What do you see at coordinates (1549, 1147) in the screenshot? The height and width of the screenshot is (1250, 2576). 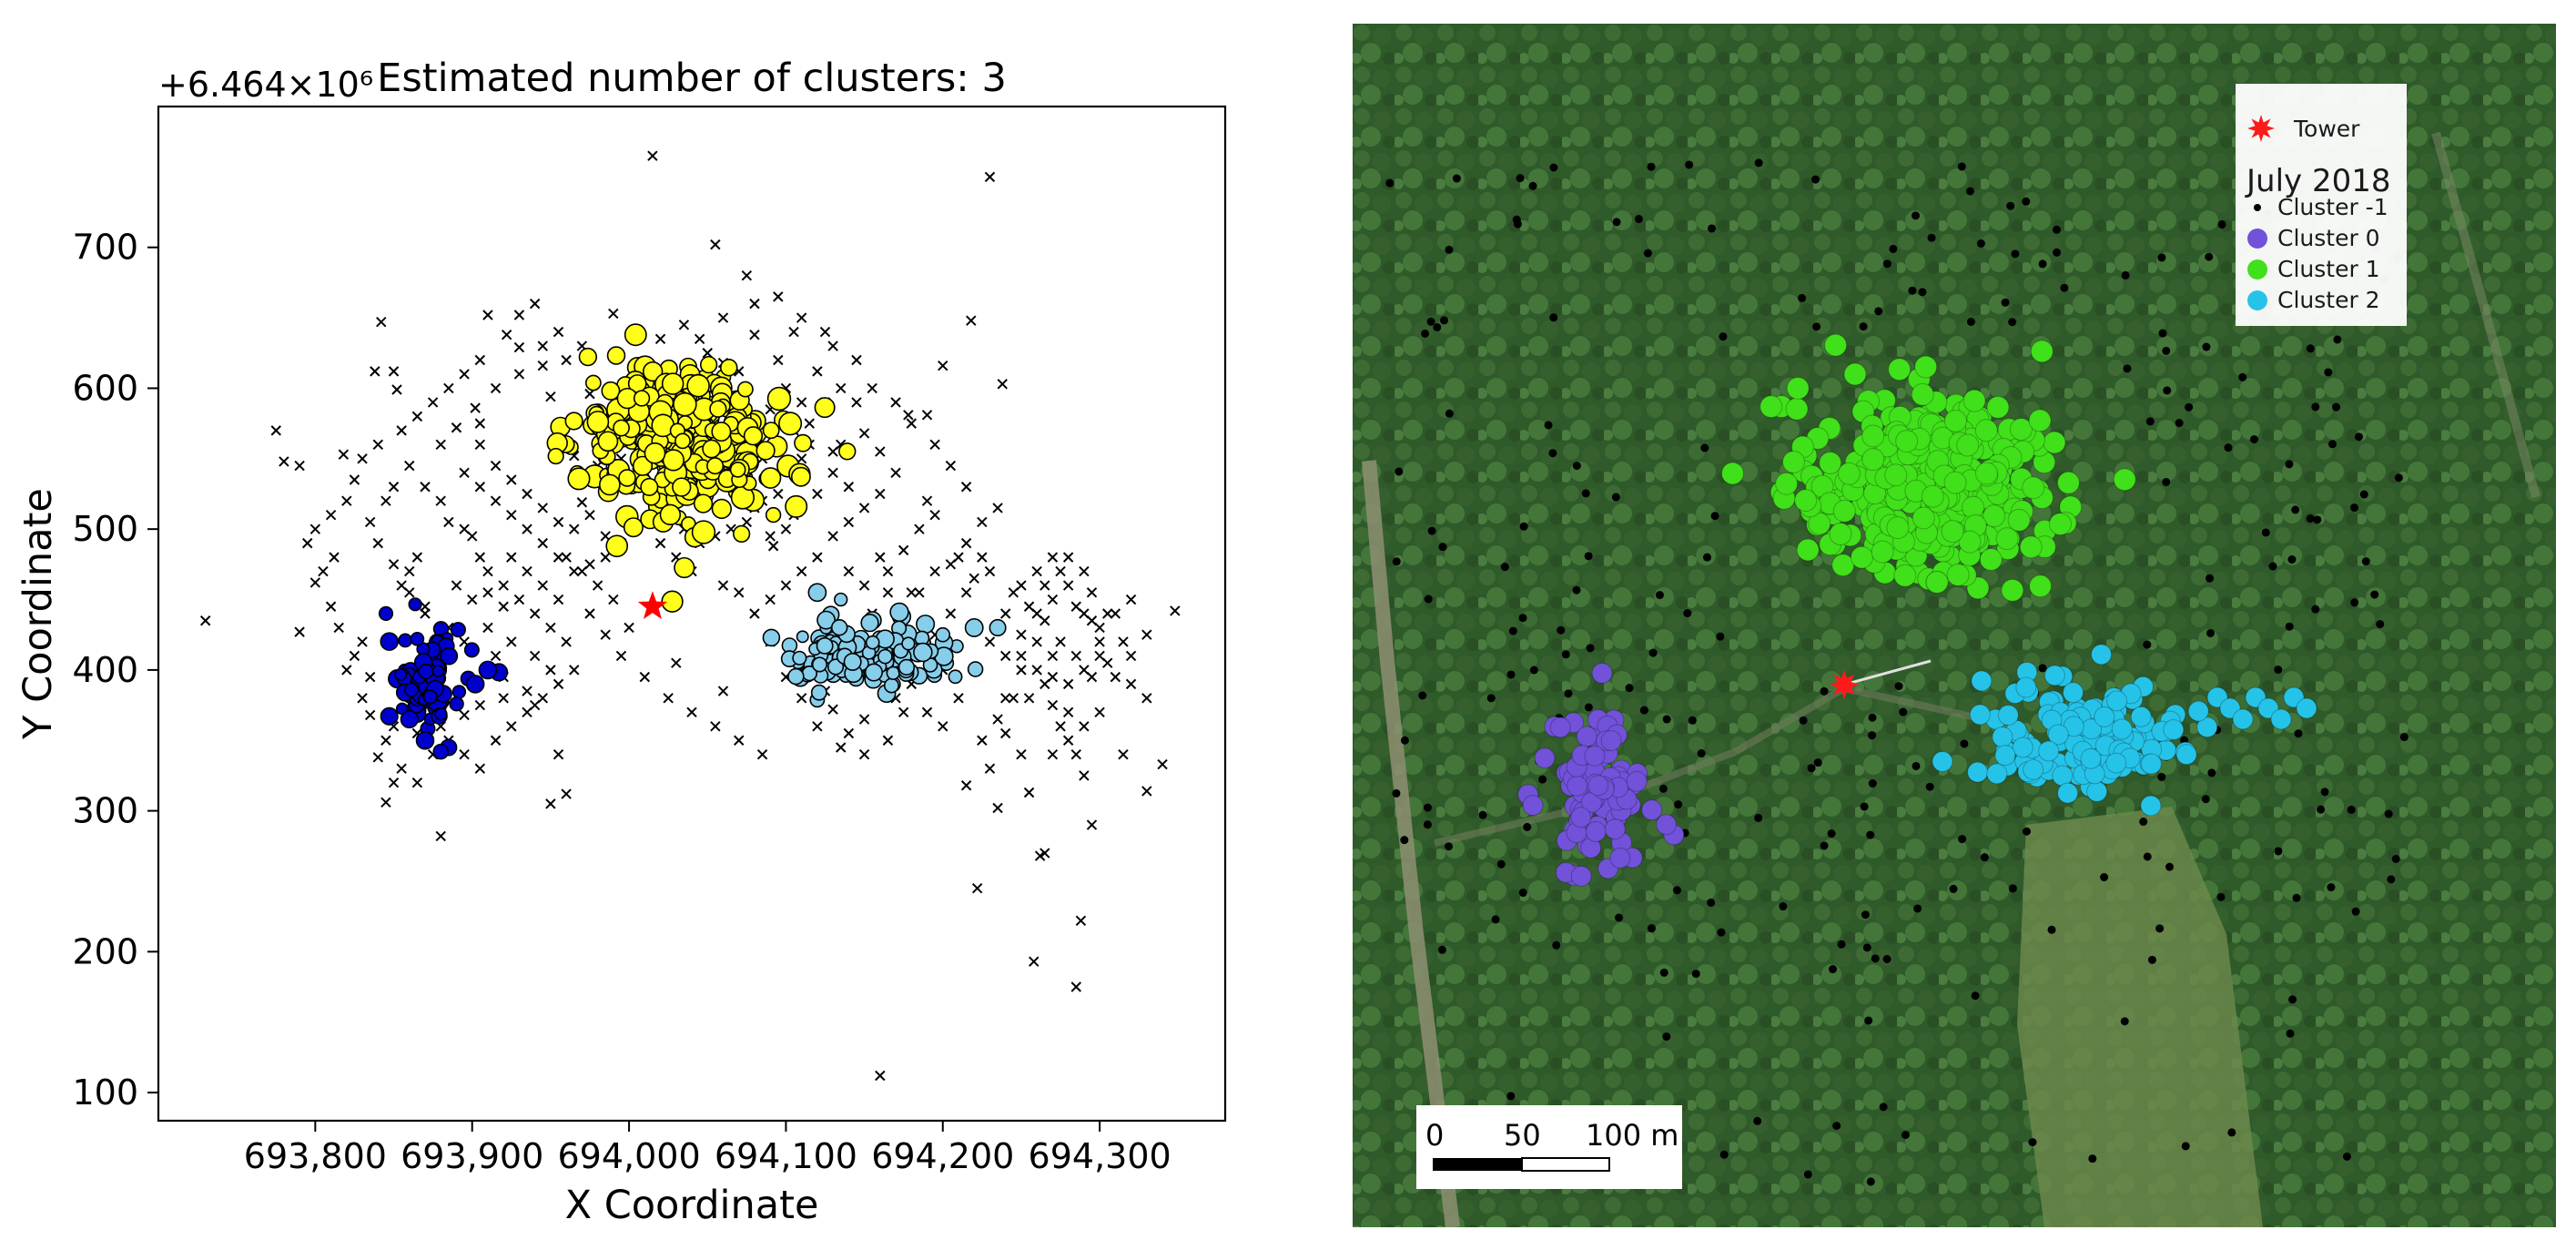 I see `scale-bar-box` at bounding box center [1549, 1147].